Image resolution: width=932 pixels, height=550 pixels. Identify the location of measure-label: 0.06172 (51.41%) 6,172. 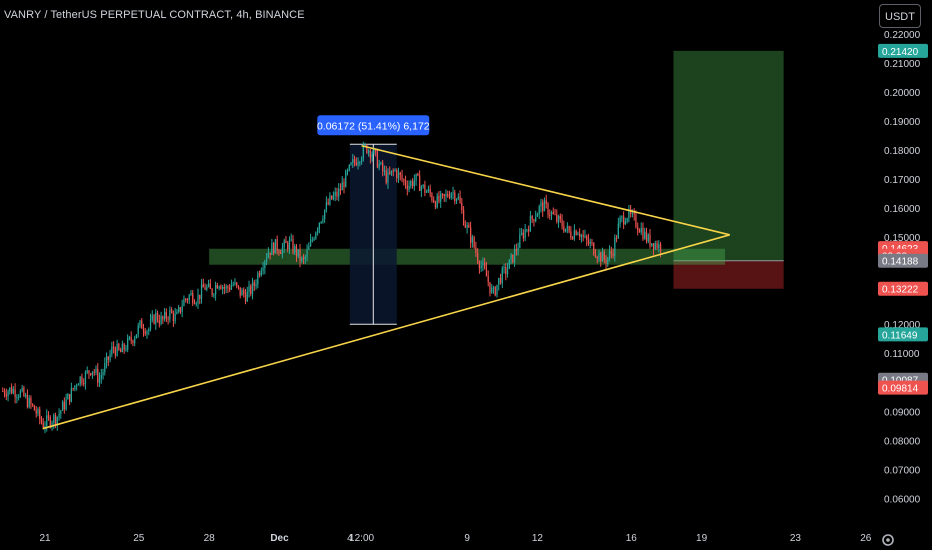
(373, 126).